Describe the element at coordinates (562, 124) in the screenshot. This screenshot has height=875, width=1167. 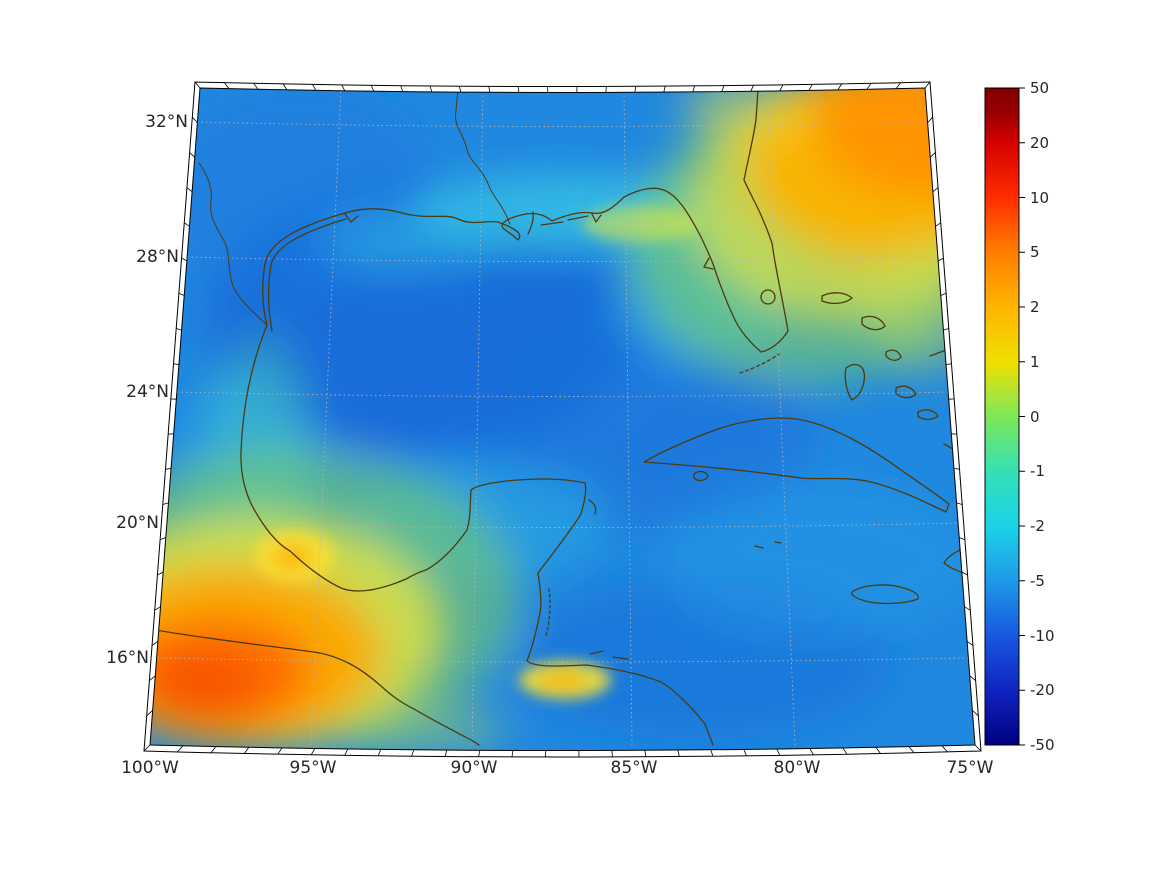
I see `parallel-32N` at that location.